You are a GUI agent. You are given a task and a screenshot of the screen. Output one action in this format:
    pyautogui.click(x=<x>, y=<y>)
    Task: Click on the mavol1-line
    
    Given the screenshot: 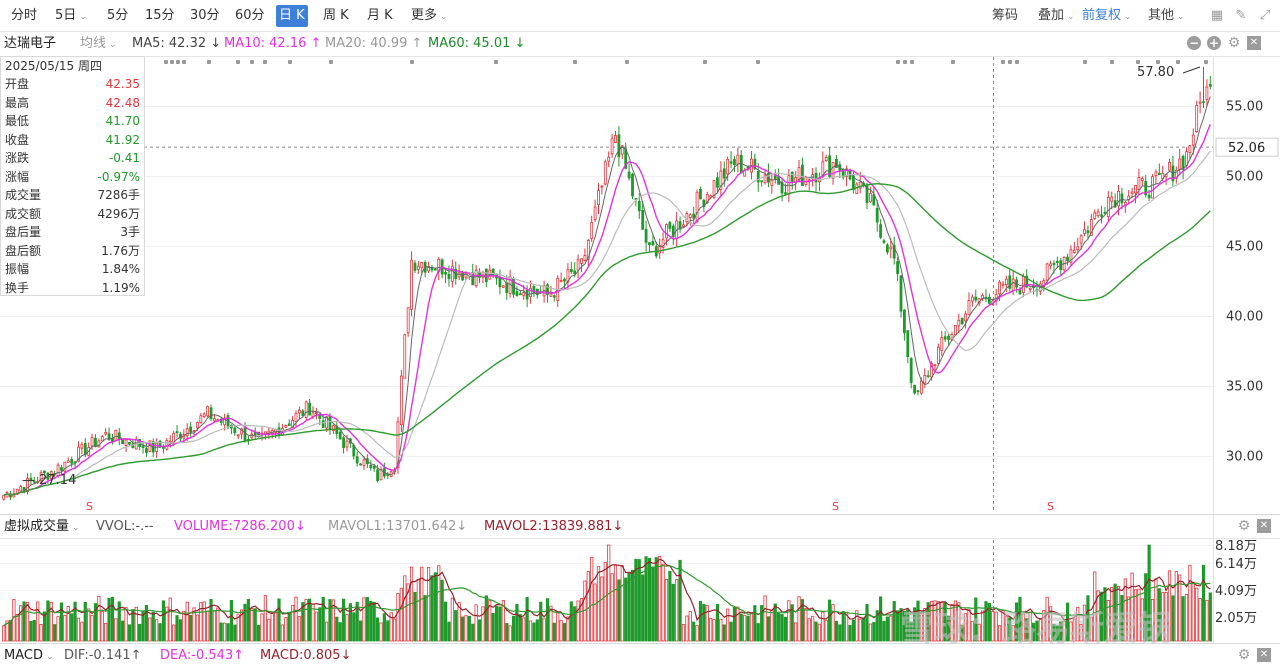 What is the action you would take?
    pyautogui.click(x=607, y=592)
    